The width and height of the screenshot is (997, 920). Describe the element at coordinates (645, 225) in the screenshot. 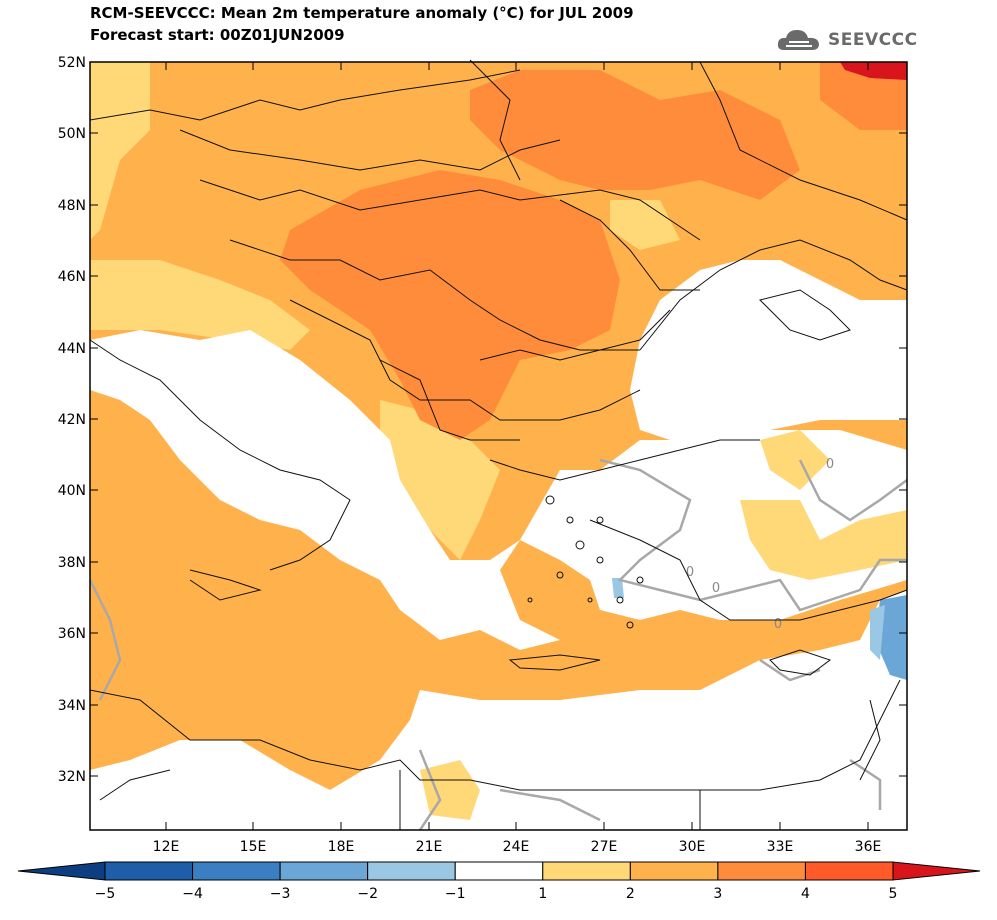

I see `anomaly-1-2-ukraine` at that location.